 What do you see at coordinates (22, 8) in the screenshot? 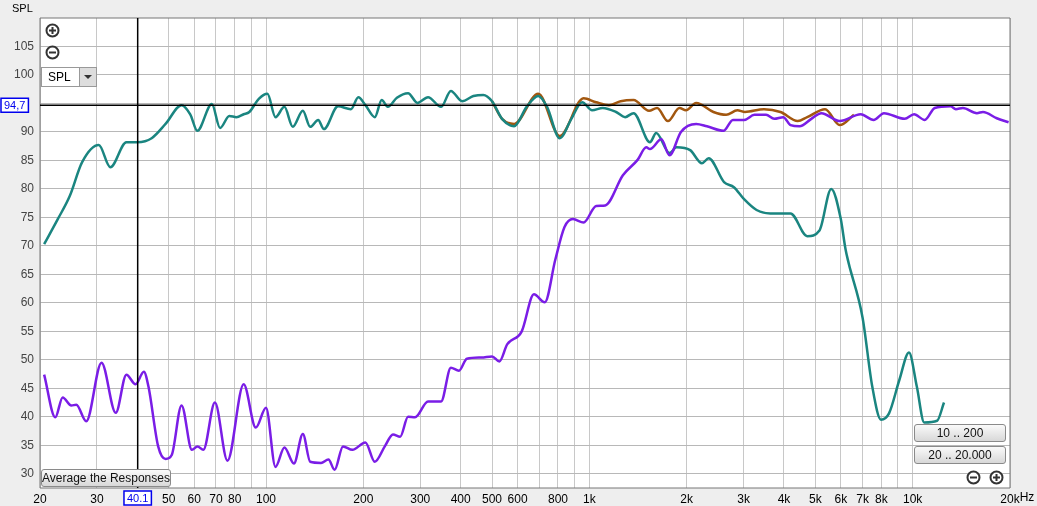
I see `y-axis-title: SPL` at bounding box center [22, 8].